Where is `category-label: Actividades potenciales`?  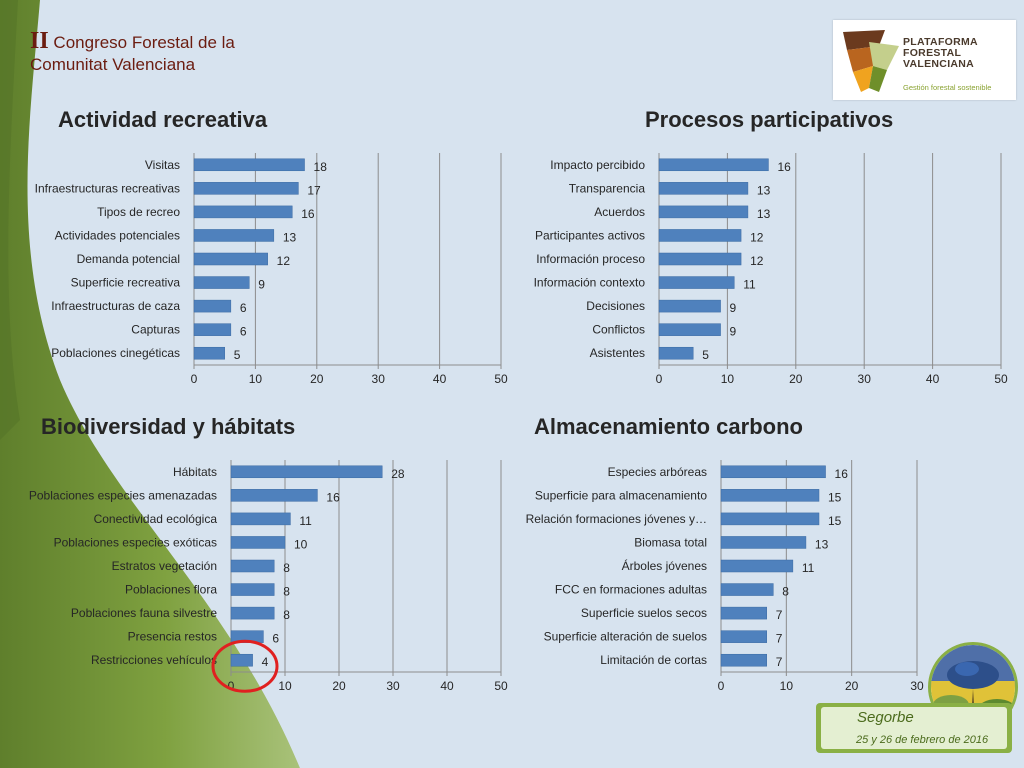 category-label: Actividades potenciales is located at coordinates (117, 235).